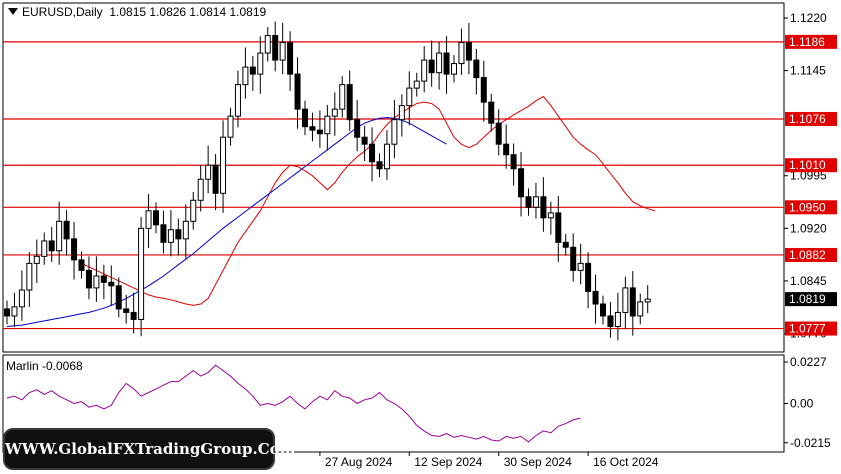  What do you see at coordinates (359, 462) in the screenshot?
I see `time-tick-label: 27 Aug 2024` at bounding box center [359, 462].